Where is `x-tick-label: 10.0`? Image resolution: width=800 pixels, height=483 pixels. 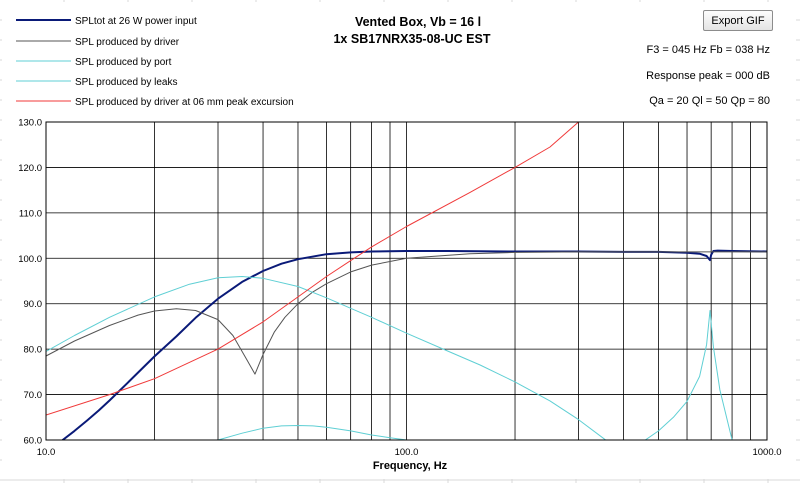
x-tick-label: 10.0 is located at coordinates (46, 452).